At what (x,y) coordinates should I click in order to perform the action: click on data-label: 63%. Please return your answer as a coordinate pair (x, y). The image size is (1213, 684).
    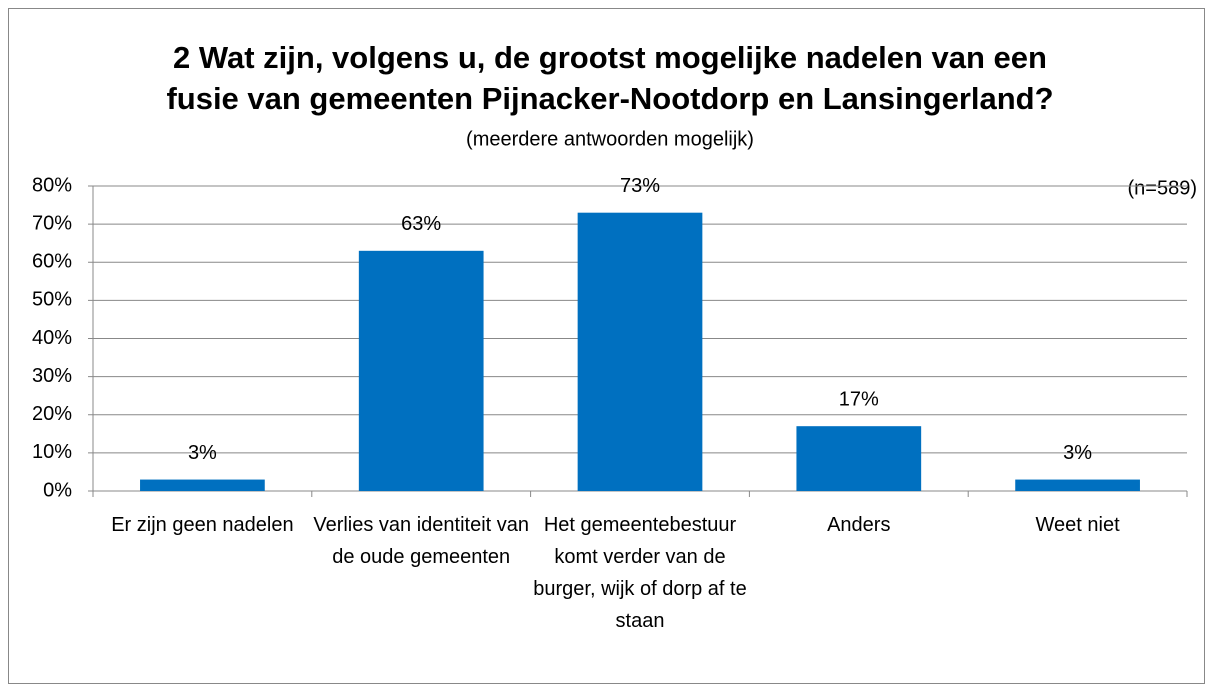
    Looking at the image, I should click on (421, 224).